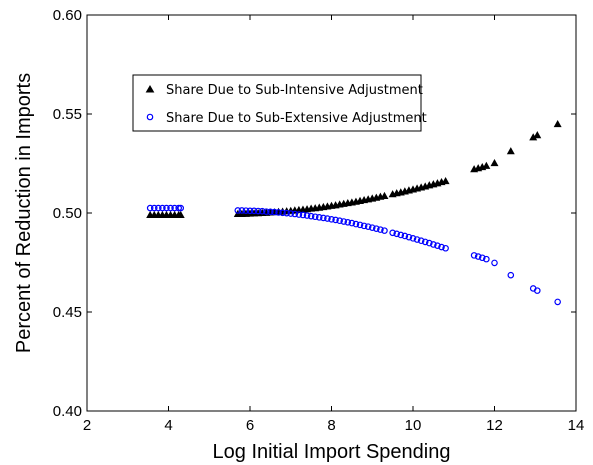 This screenshot has width=593, height=465. I want to click on y-axis-title: Percent of Reduction in Imports, so click(24, 213).